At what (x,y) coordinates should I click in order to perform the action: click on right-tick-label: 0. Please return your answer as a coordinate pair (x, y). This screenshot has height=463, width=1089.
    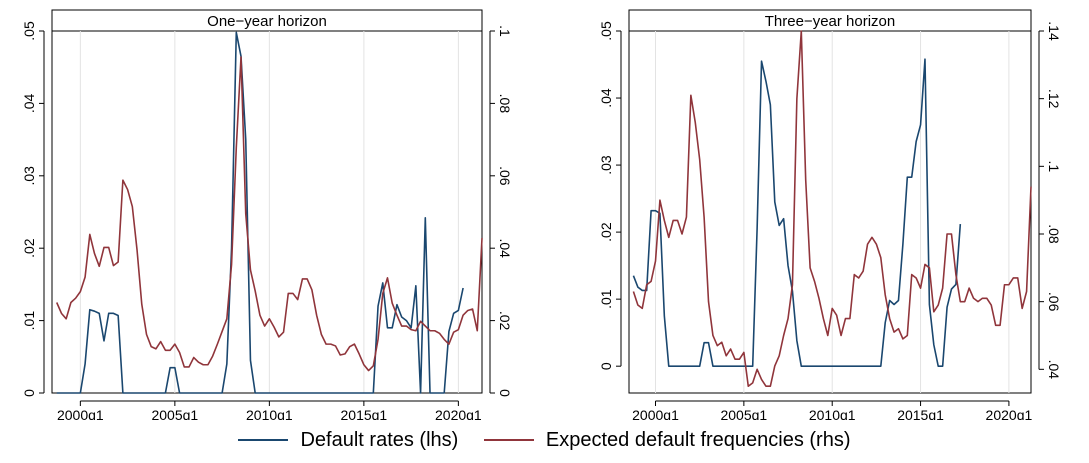
    Looking at the image, I should click on (505, 393).